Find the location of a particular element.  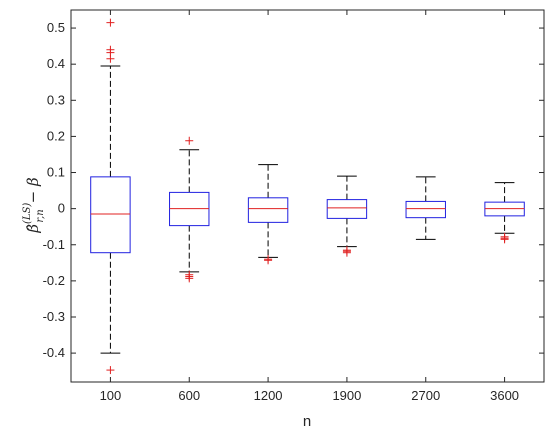

x-tick-label: 1900 is located at coordinates (346, 395).